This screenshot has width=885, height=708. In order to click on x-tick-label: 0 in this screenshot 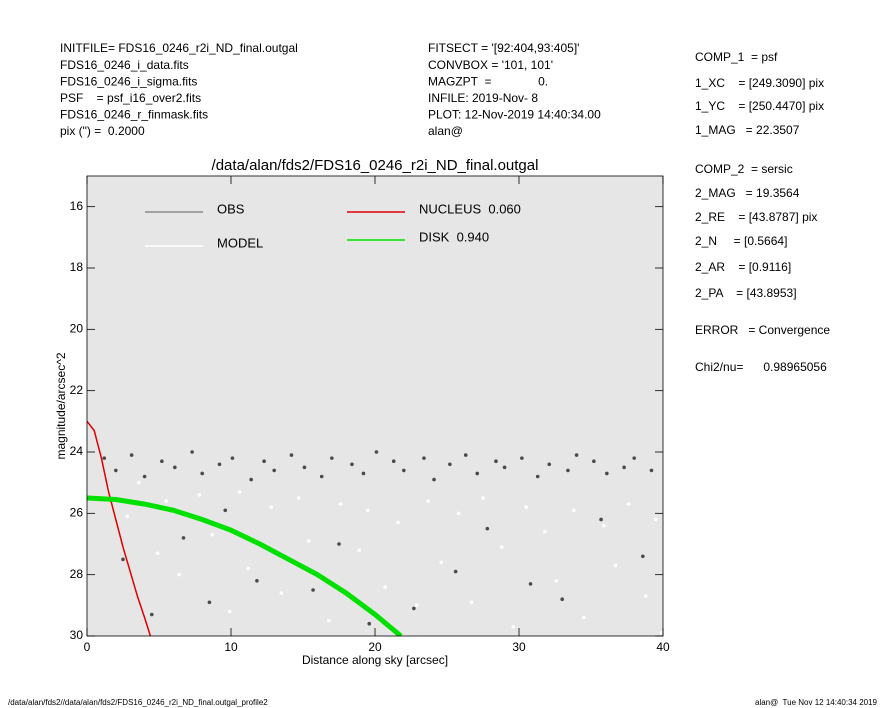, I will do `click(87, 647)`.